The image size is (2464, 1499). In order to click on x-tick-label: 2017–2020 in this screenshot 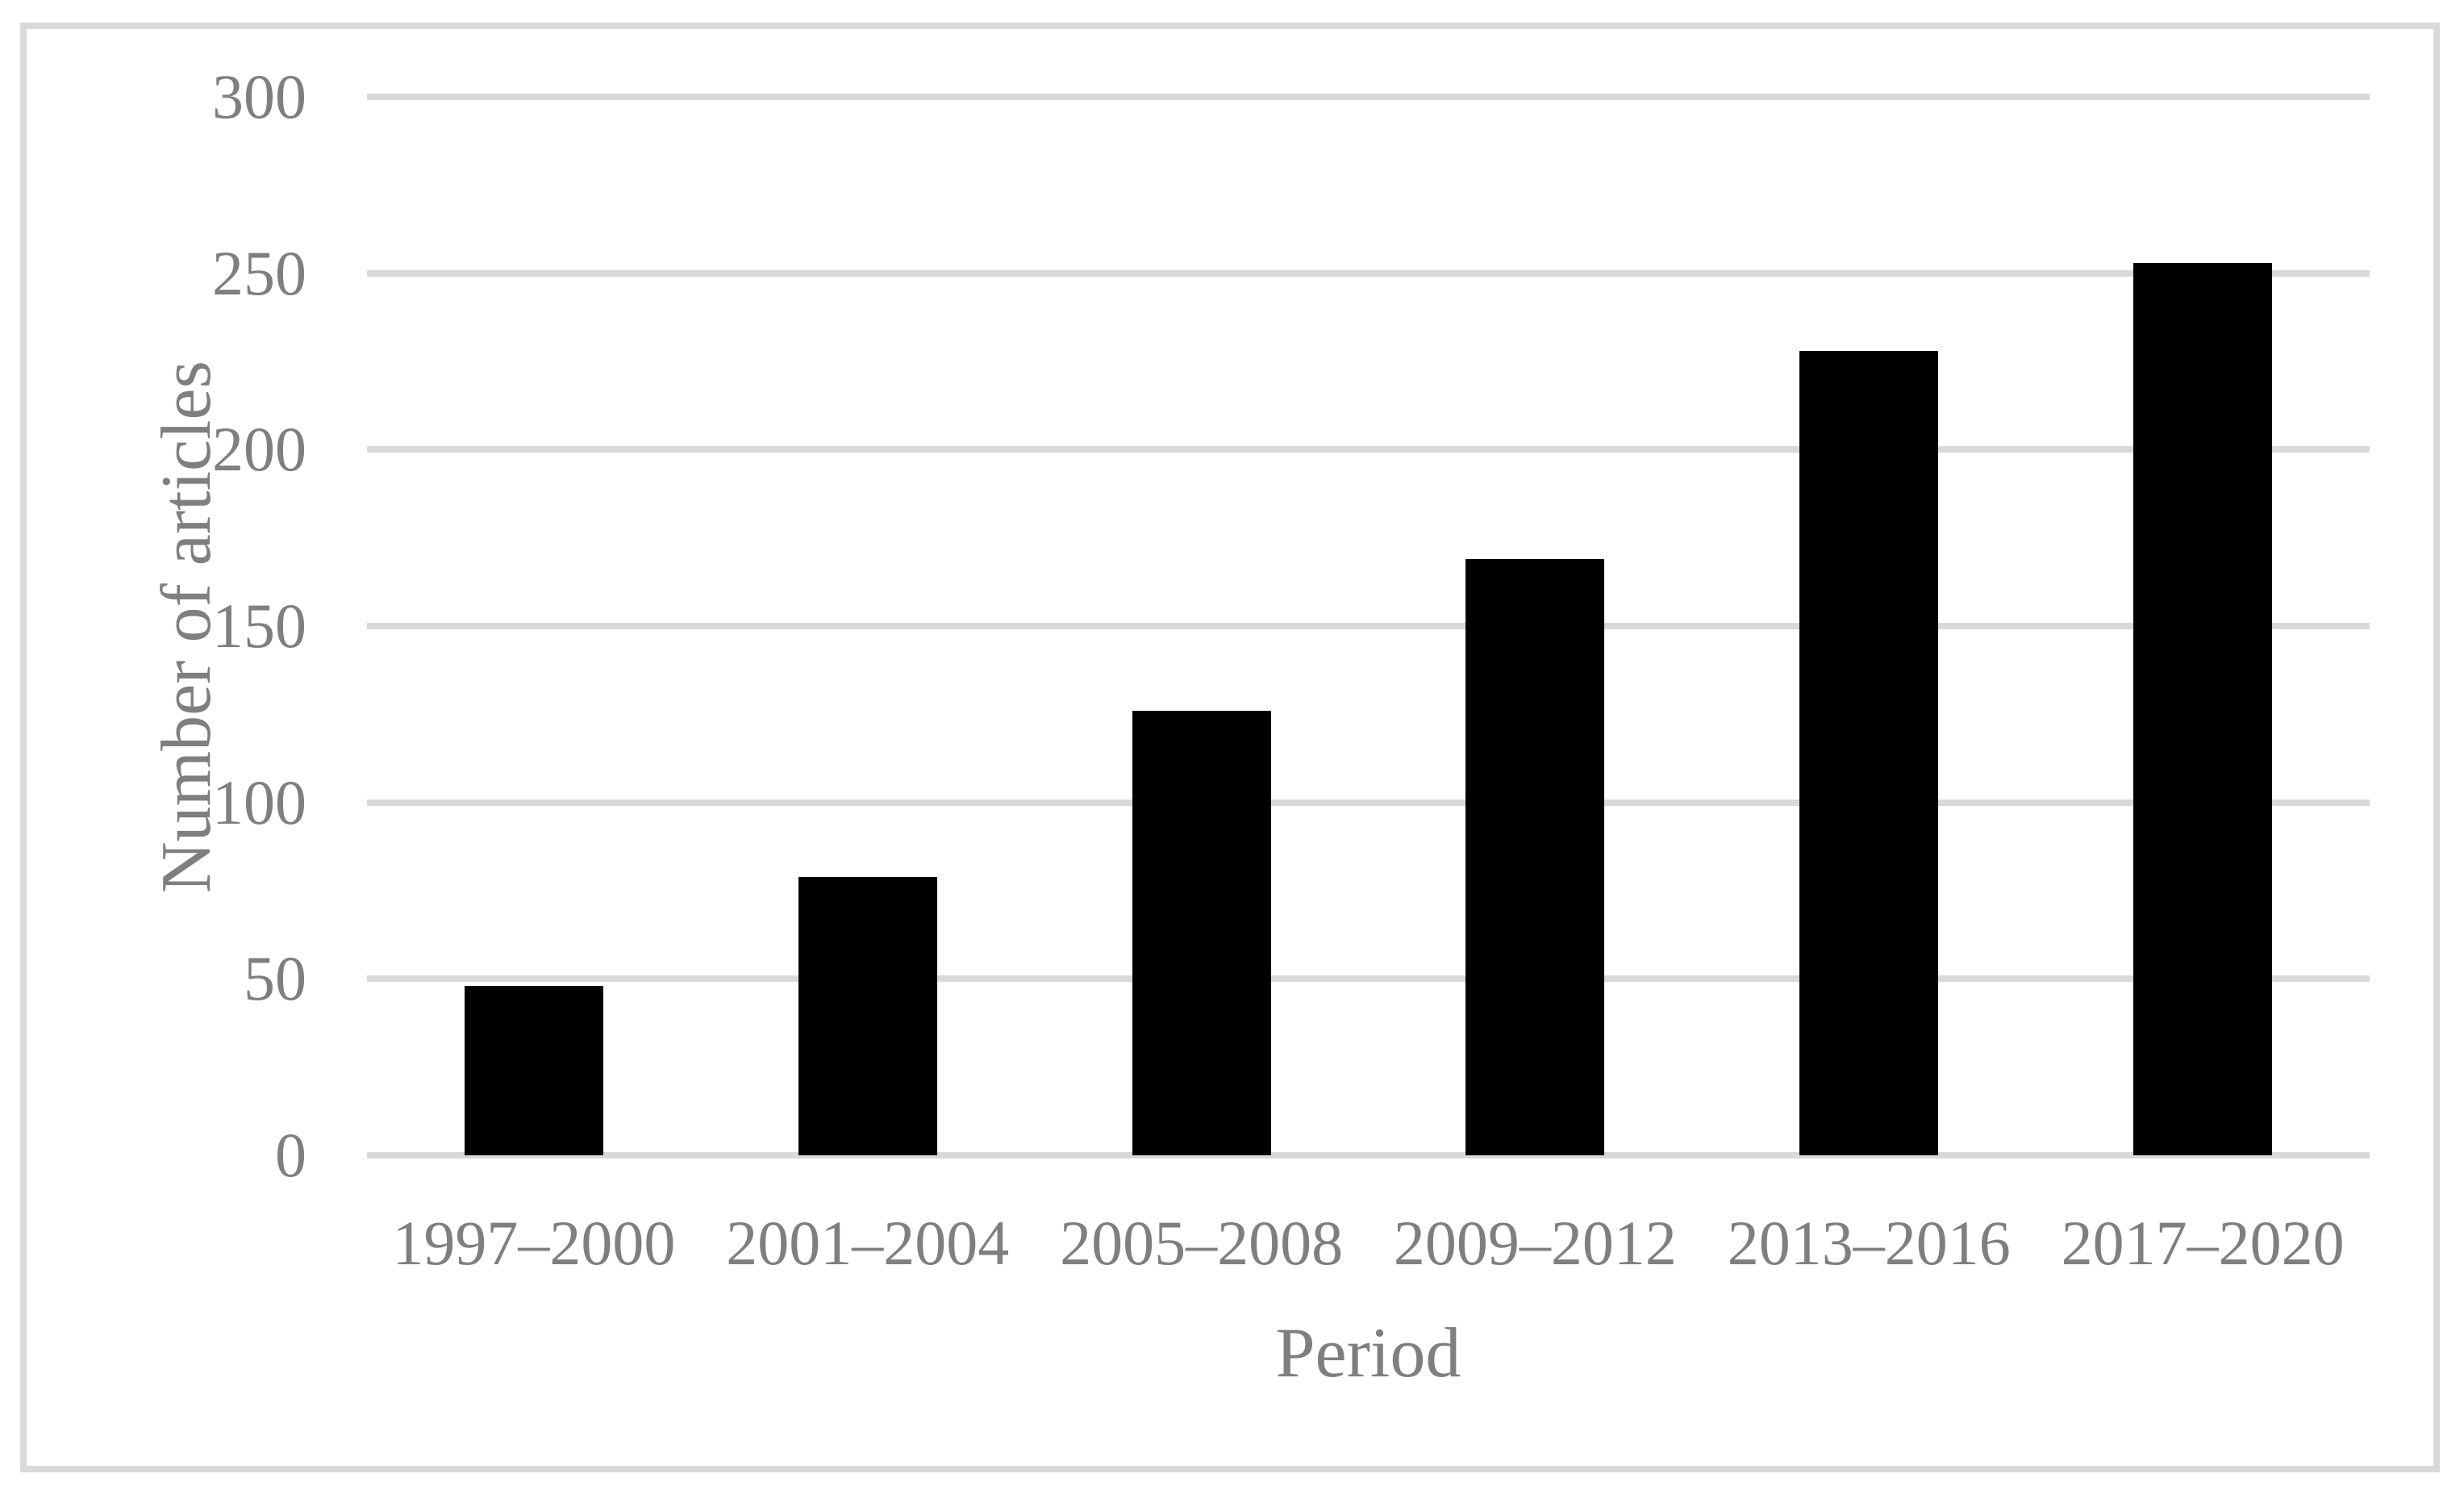, I will do `click(2203, 1243)`.